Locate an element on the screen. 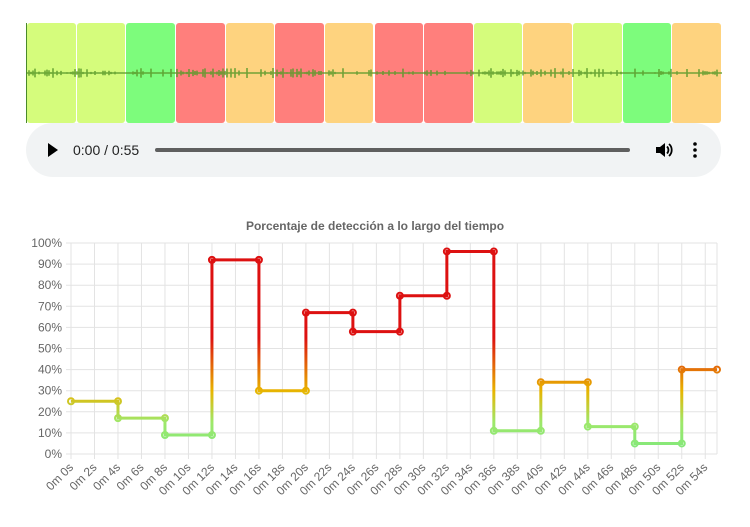 The height and width of the screenshot is (527, 750). y-tick-label: 90% is located at coordinates (50, 264).